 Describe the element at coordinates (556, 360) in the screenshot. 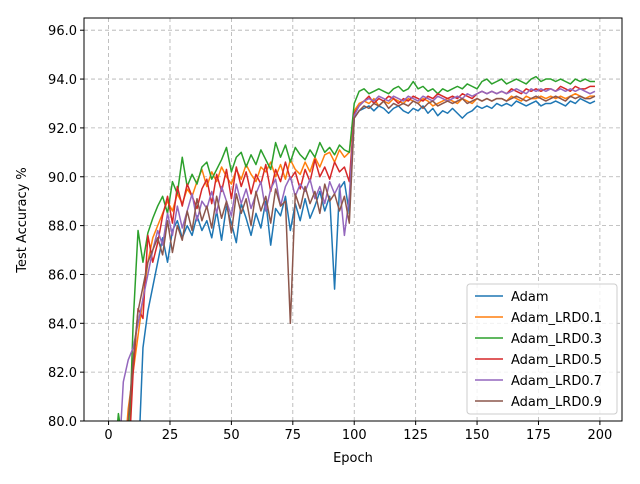

I see `legend-label: Adam_LRD0.5` at that location.